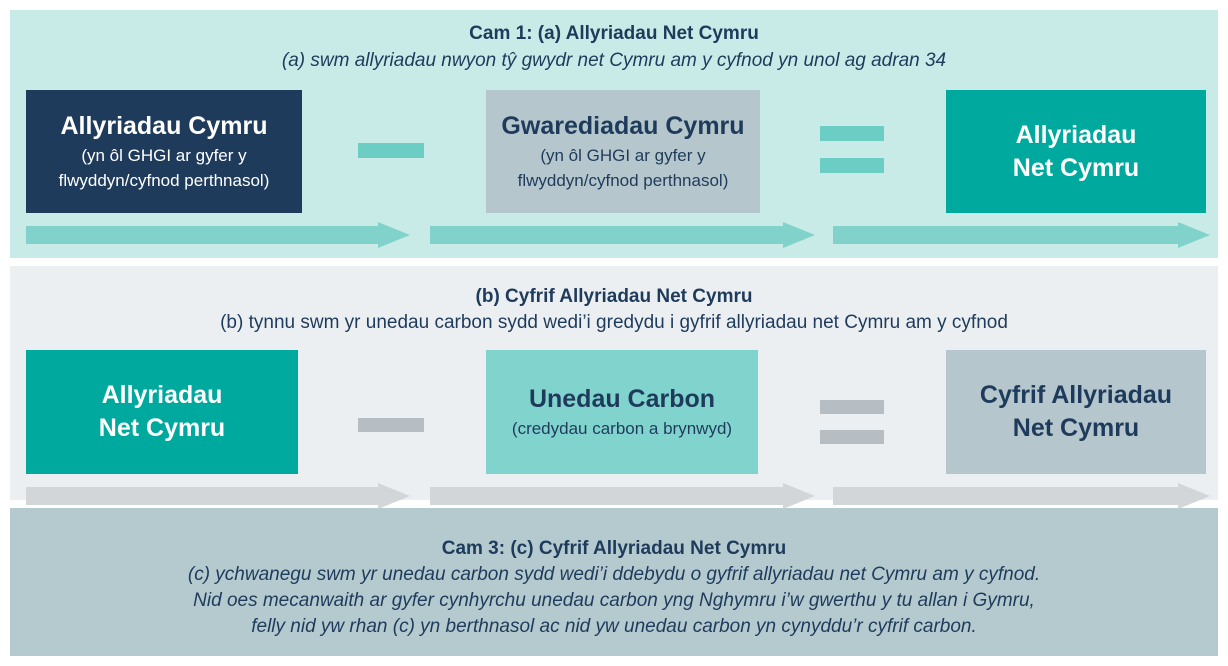 This screenshot has height=666, width=1228. I want to click on box-title: Allyriadau Cymru, so click(164, 126).